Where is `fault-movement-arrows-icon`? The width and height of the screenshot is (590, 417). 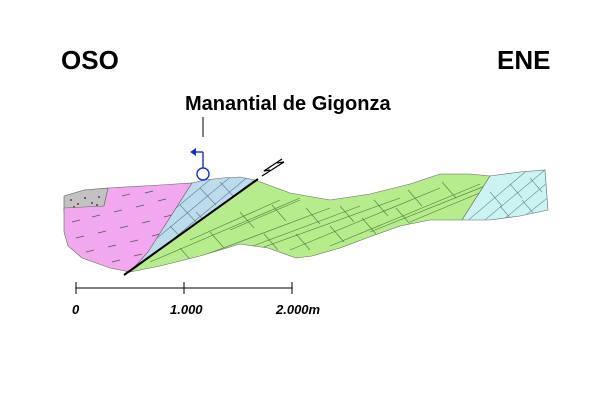
fault-movement-arrows-icon is located at coordinates (273, 167).